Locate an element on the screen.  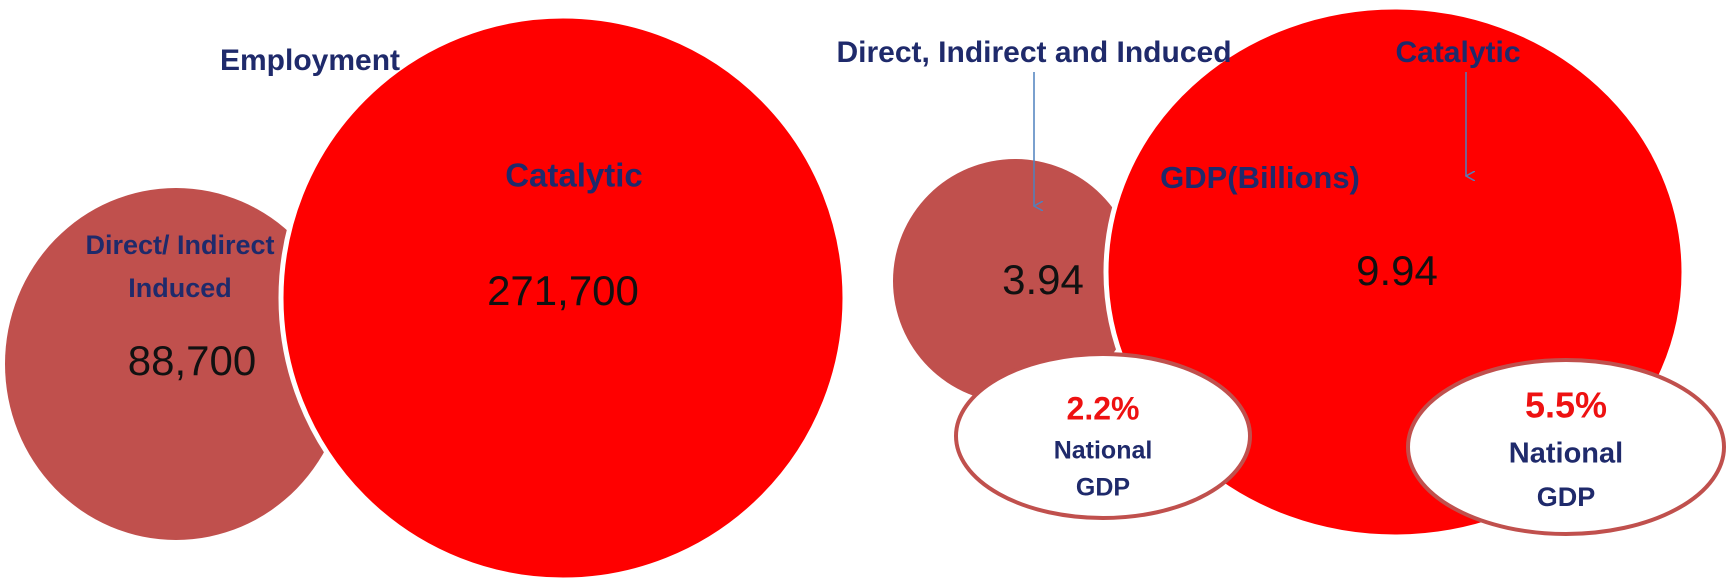
employment-title: Employment is located at coordinates (310, 60).